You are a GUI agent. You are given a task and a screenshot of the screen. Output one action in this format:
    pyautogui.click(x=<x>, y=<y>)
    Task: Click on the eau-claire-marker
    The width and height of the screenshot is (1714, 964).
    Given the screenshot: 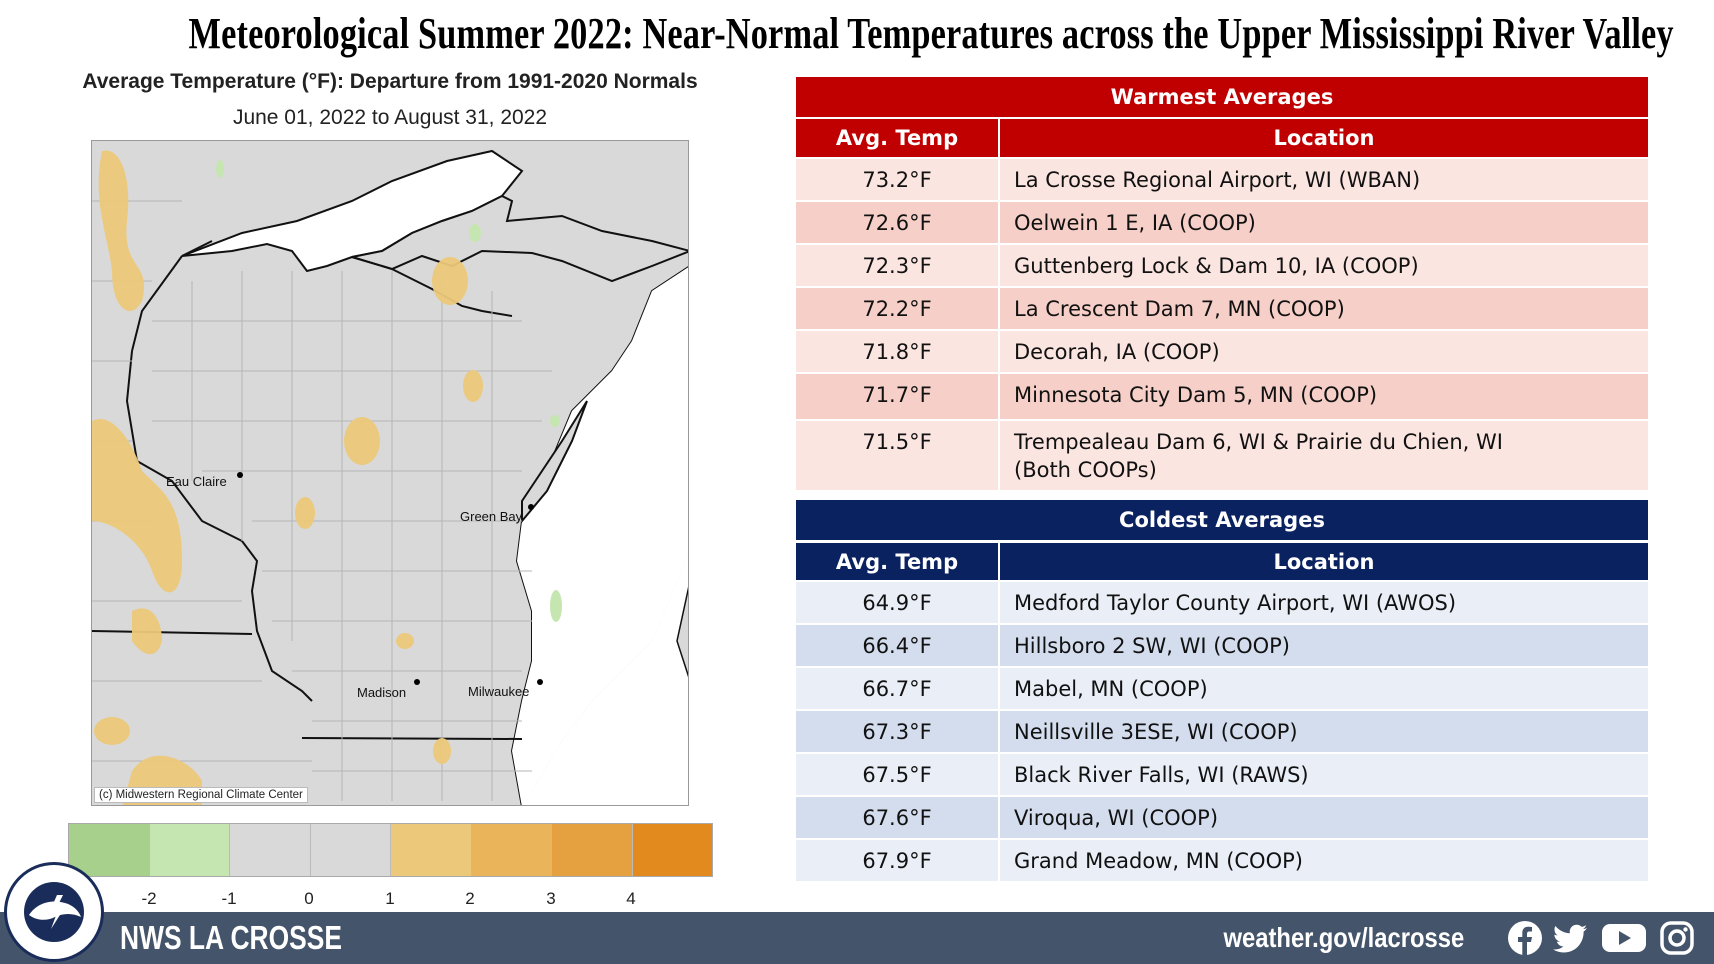 What is the action you would take?
    pyautogui.click(x=240, y=475)
    